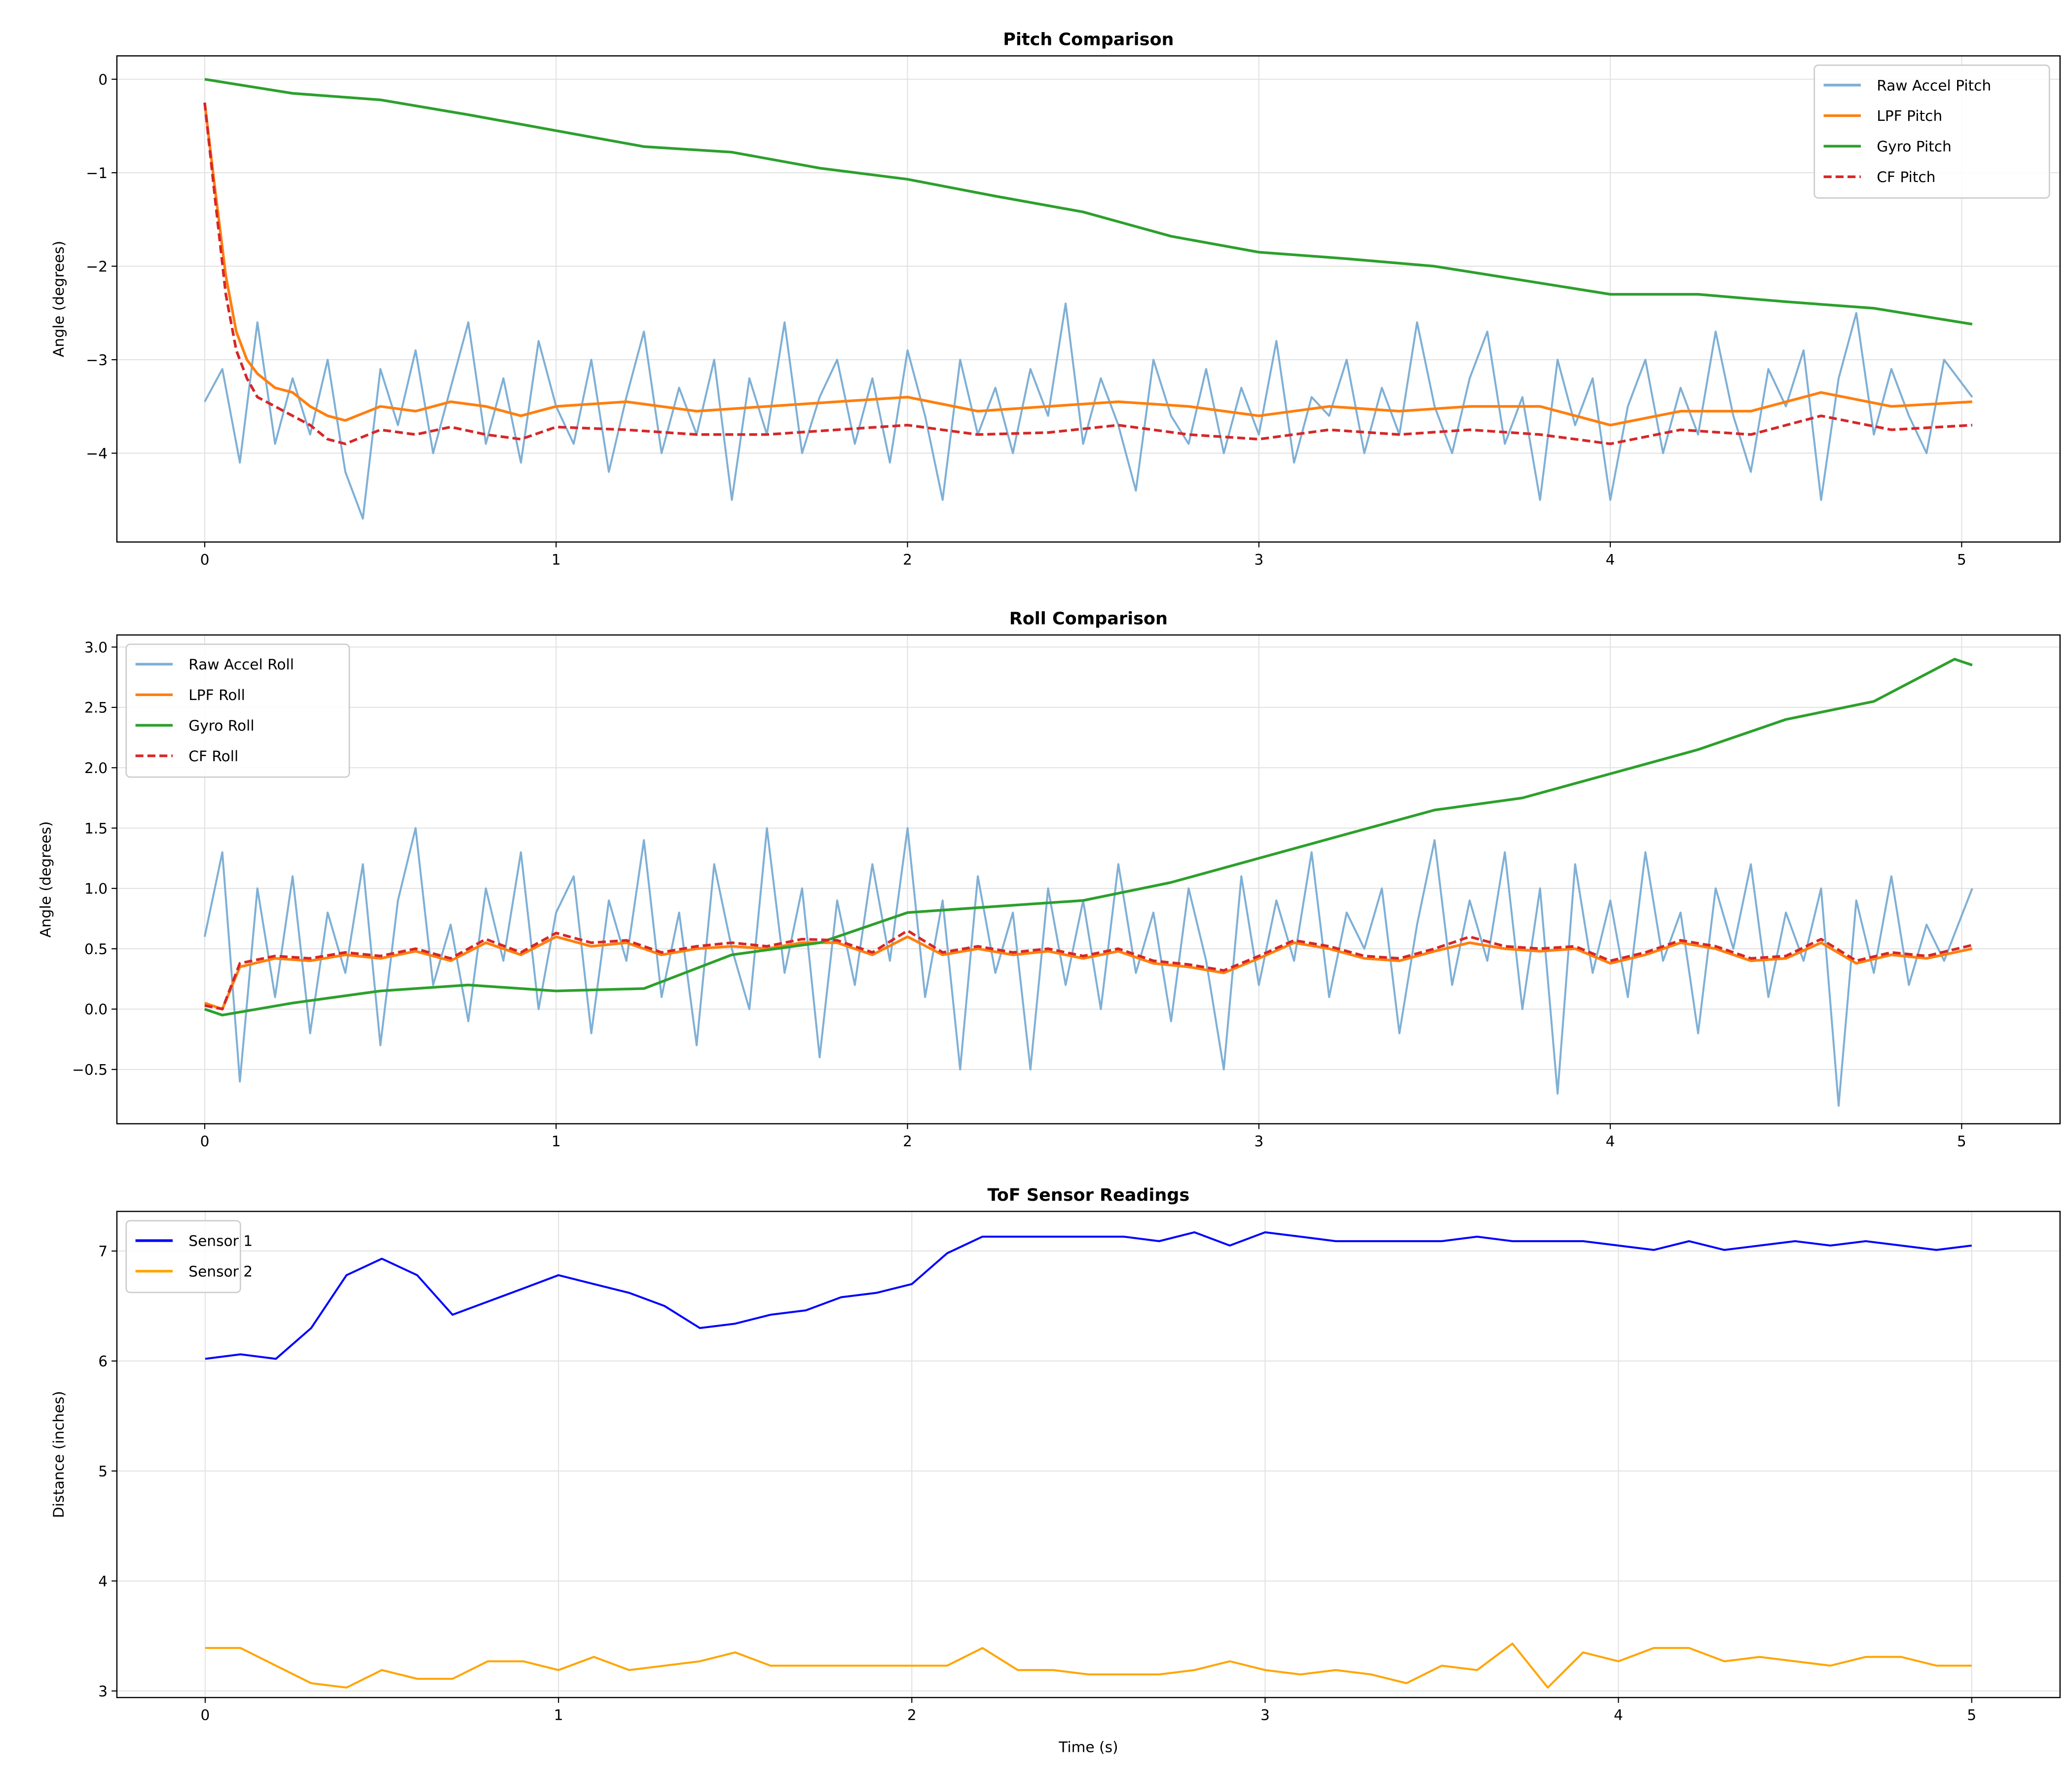  What do you see at coordinates (96, 1010) in the screenshot?
I see `y-tick-label: 0.0` at bounding box center [96, 1010].